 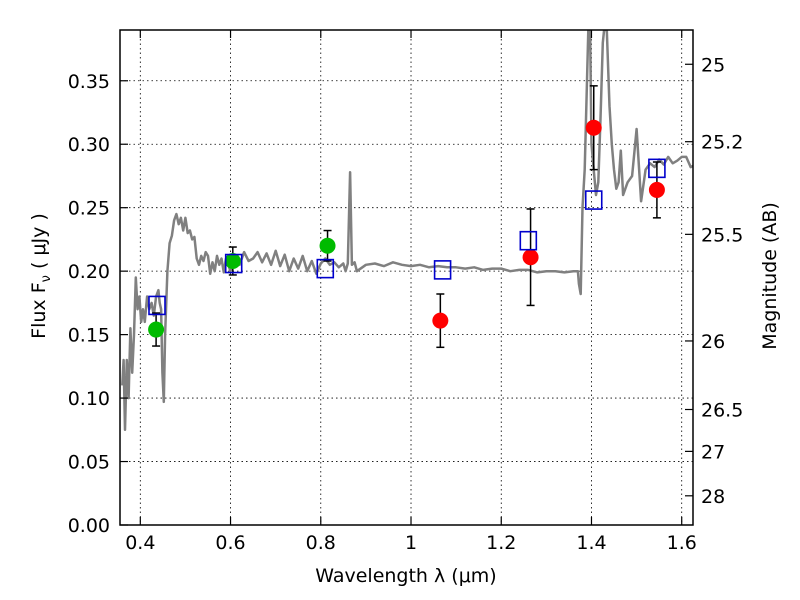 I want to click on right-axis-tick-label: 25.2, so click(x=722, y=143).